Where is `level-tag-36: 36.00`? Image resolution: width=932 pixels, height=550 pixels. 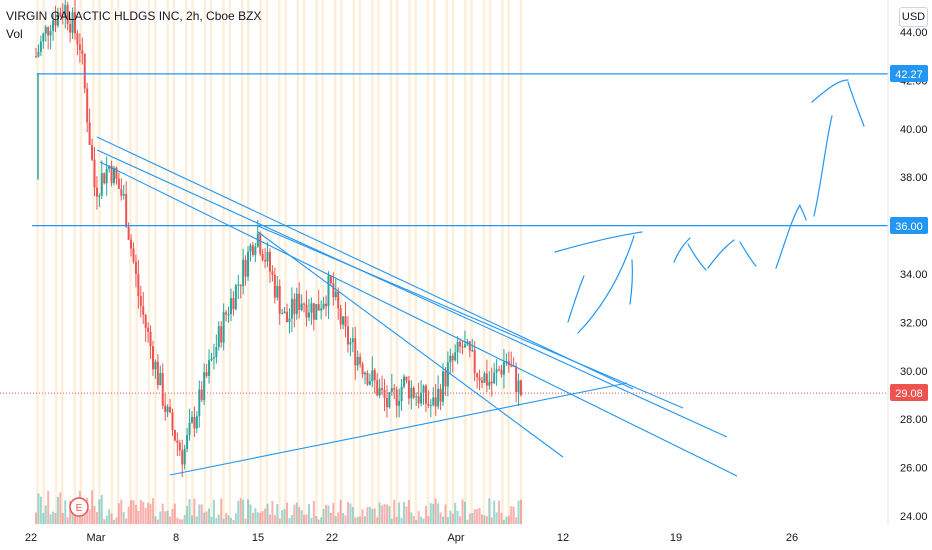
level-tag-36: 36.00 is located at coordinates (909, 225).